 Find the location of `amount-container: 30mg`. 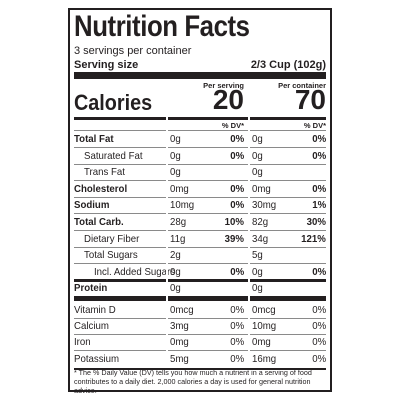

amount-container: 30mg is located at coordinates (264, 205).